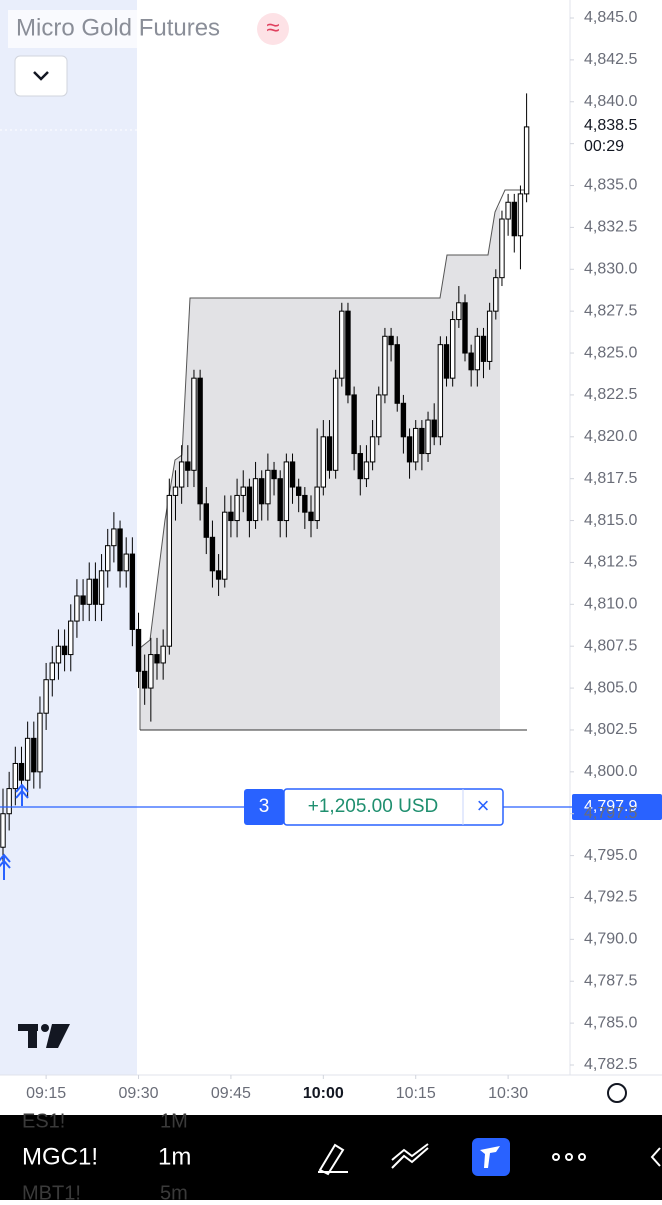 This screenshot has height=1205, width=662. What do you see at coordinates (610, 394) in the screenshot?
I see `y-tick-label: 4,822.5` at bounding box center [610, 394].